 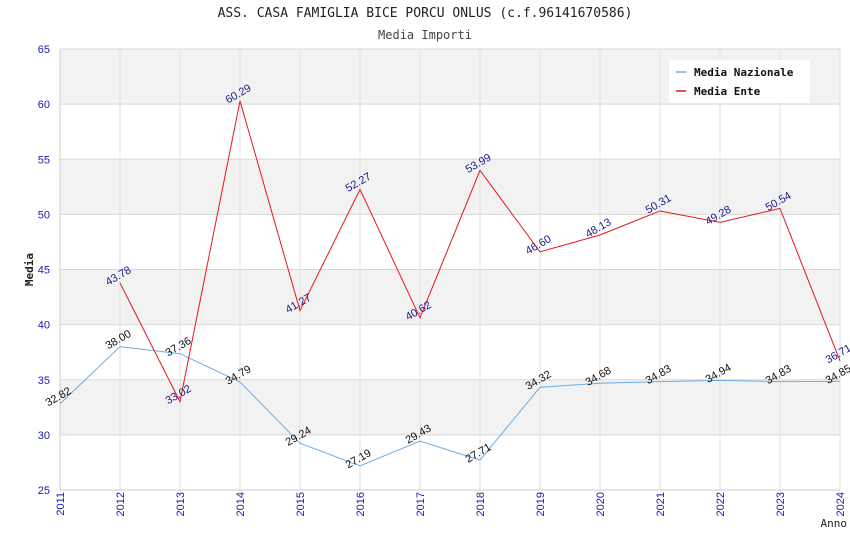 I want to click on x-tick-label: 2022, so click(x=721, y=504).